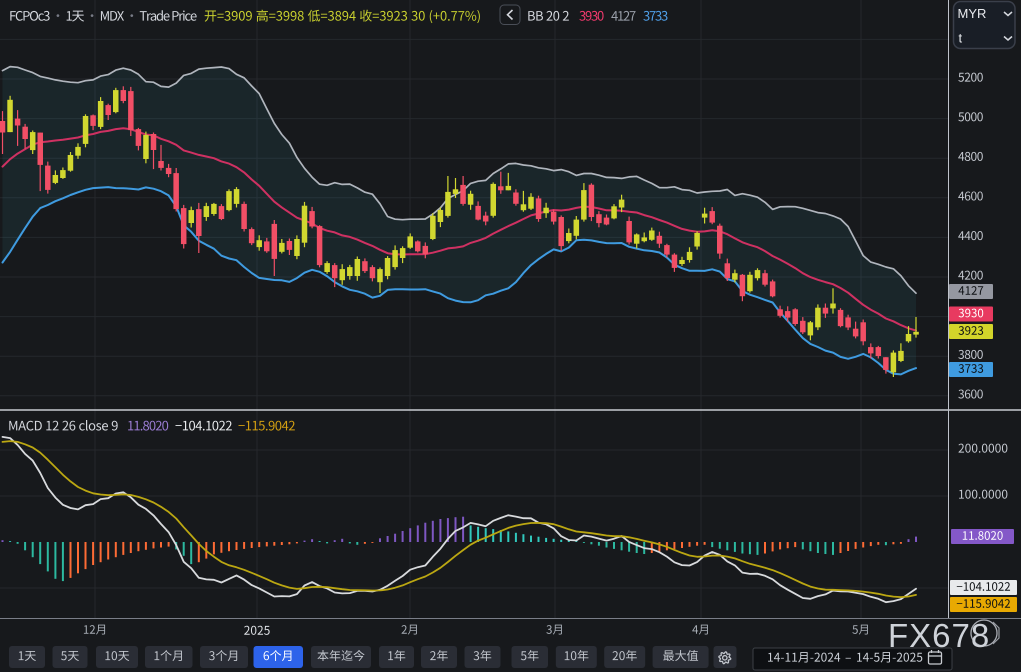 The width and height of the screenshot is (1021, 672). I want to click on svg-text: t, so click(961, 38).